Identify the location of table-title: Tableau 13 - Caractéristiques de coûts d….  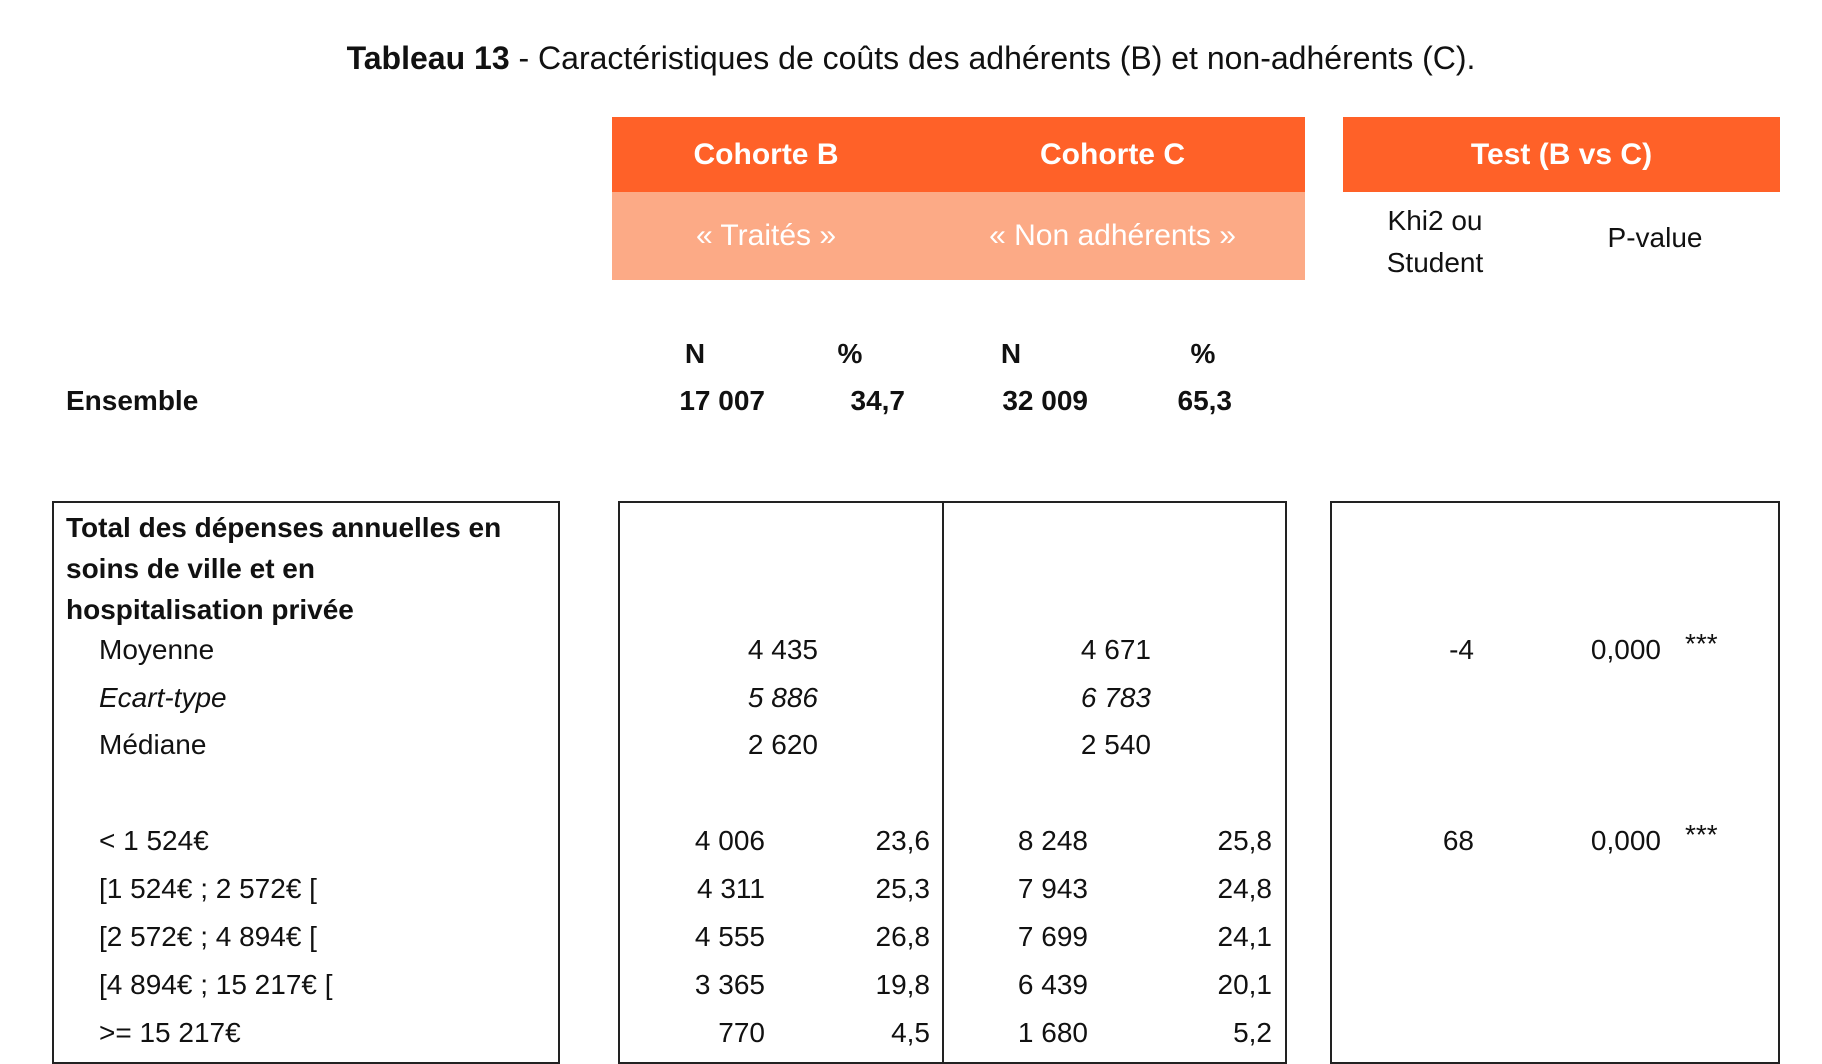
(911, 58).